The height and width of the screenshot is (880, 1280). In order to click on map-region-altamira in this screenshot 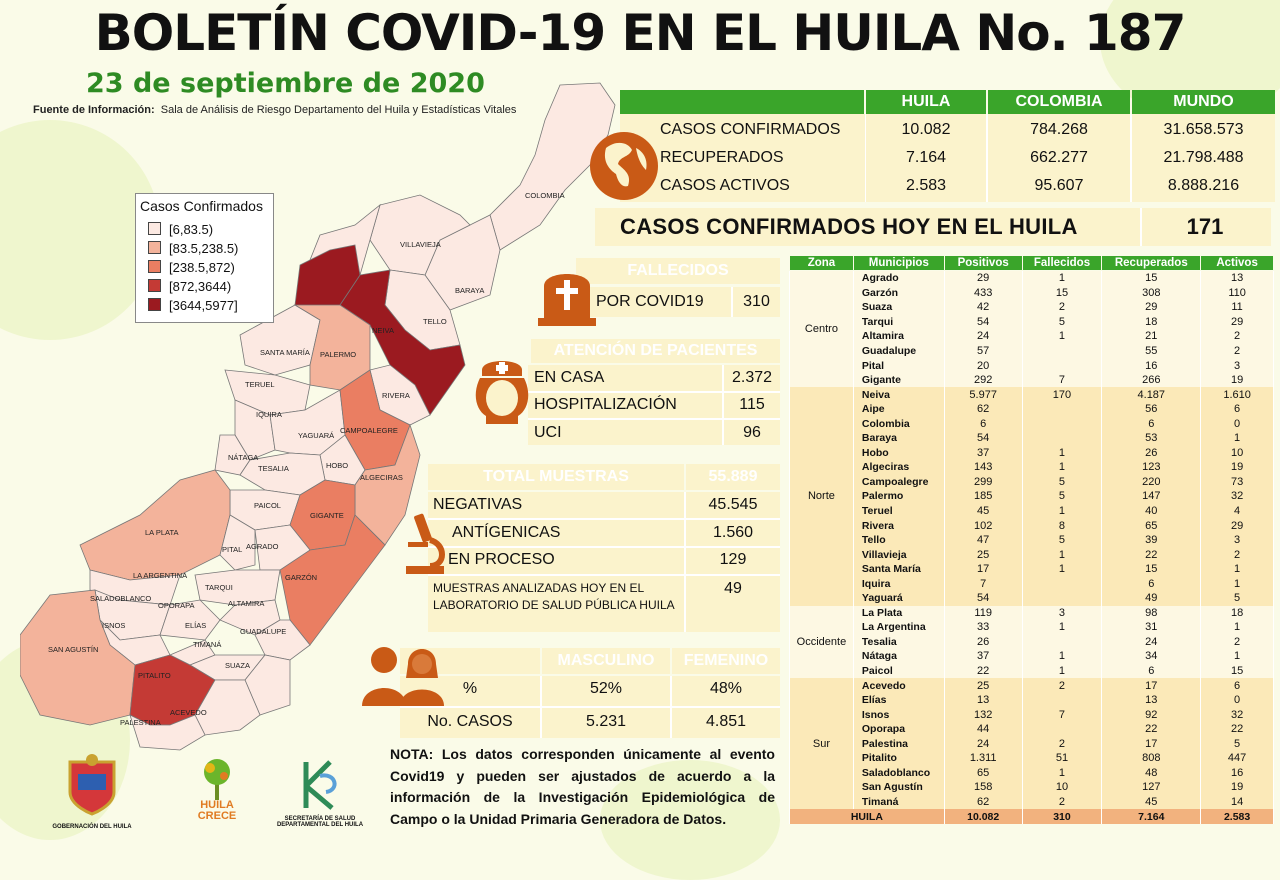, I will do `click(250, 617)`.